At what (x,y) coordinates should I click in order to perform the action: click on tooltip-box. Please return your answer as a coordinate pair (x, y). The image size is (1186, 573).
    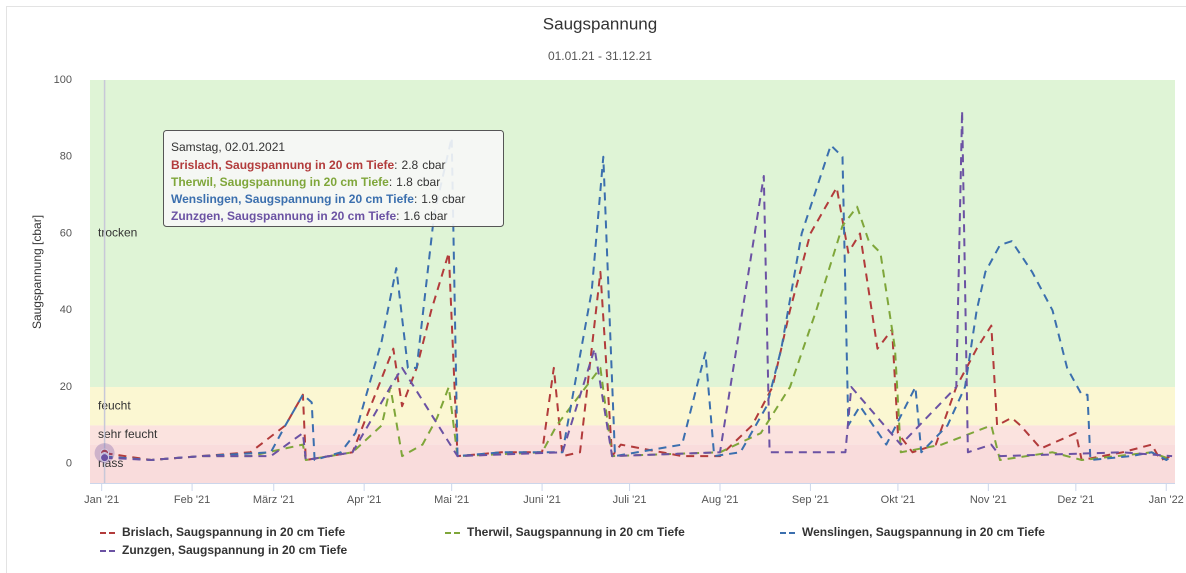
    Looking at the image, I should click on (333, 178).